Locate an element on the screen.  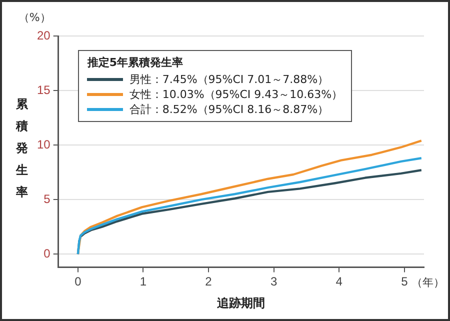
x-tick-label: 5 is located at coordinates (404, 281).